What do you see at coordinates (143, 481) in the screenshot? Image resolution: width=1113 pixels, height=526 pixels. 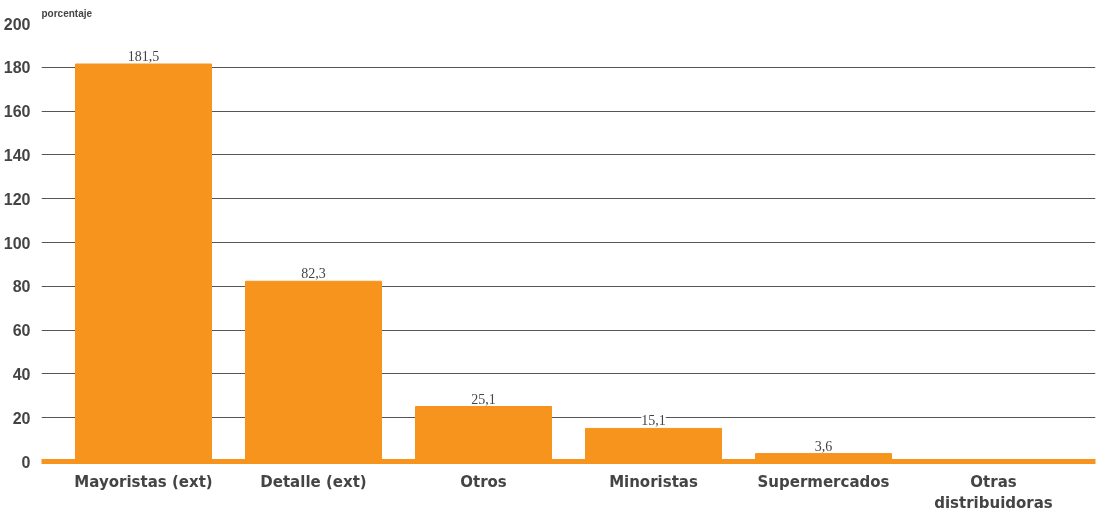 I see `x-tick-label: Mayoristas (ext)` at bounding box center [143, 481].